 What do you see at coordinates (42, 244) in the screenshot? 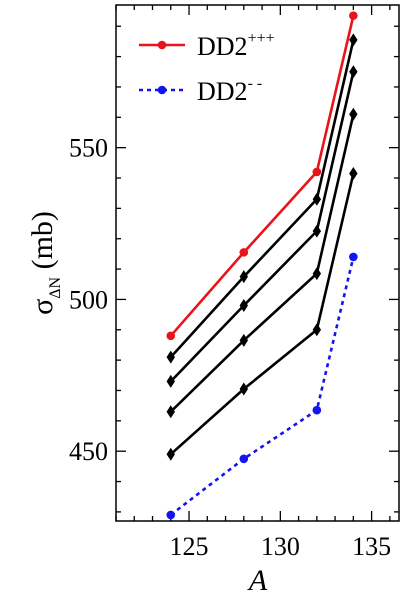
I see `y-axis-unit: (mb)` at bounding box center [42, 244].